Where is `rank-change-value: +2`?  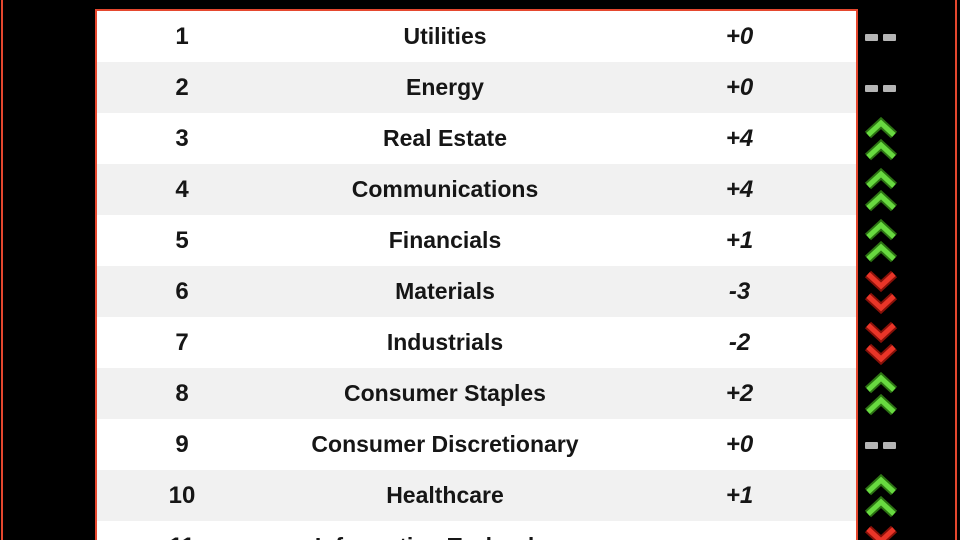 rank-change-value: +2 is located at coordinates (739, 393).